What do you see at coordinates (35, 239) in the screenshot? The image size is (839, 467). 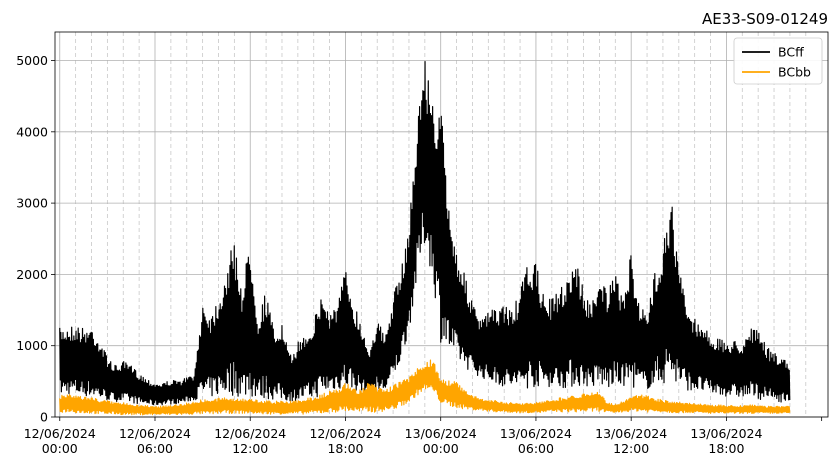 I see `y-axis: 0 1000 2000 3000 4000 5000` at bounding box center [35, 239].